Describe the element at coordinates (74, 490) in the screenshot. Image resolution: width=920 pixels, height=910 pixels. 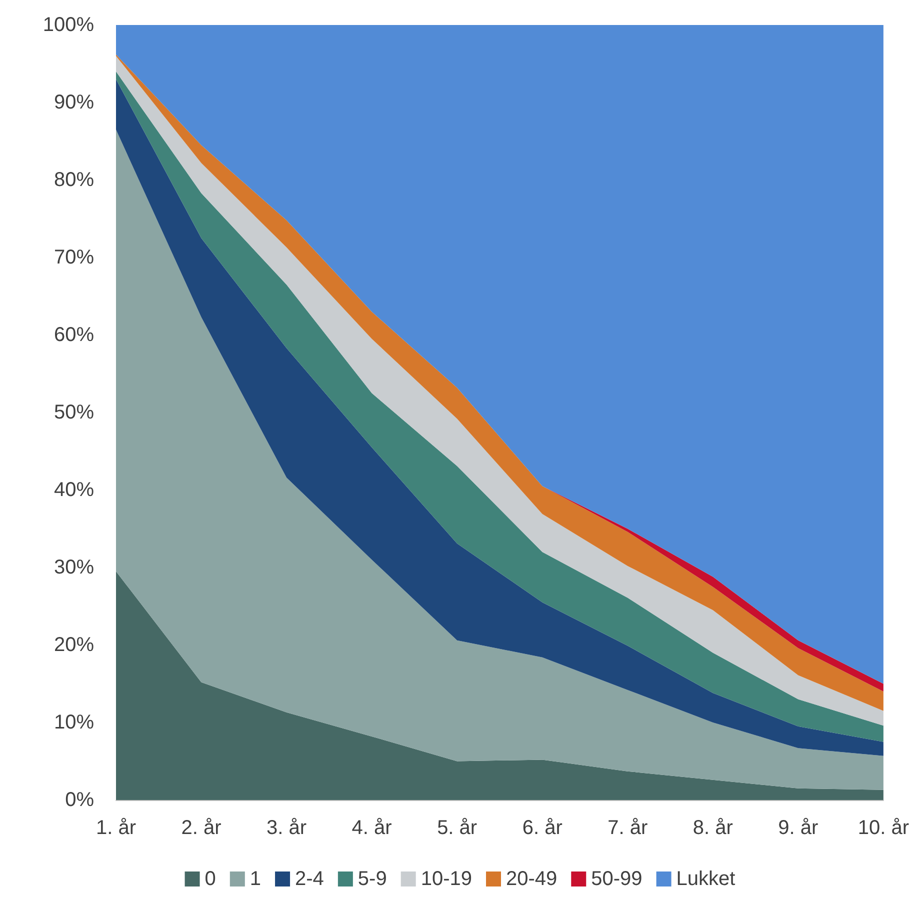
I see `y-tick-label: 40%` at that location.